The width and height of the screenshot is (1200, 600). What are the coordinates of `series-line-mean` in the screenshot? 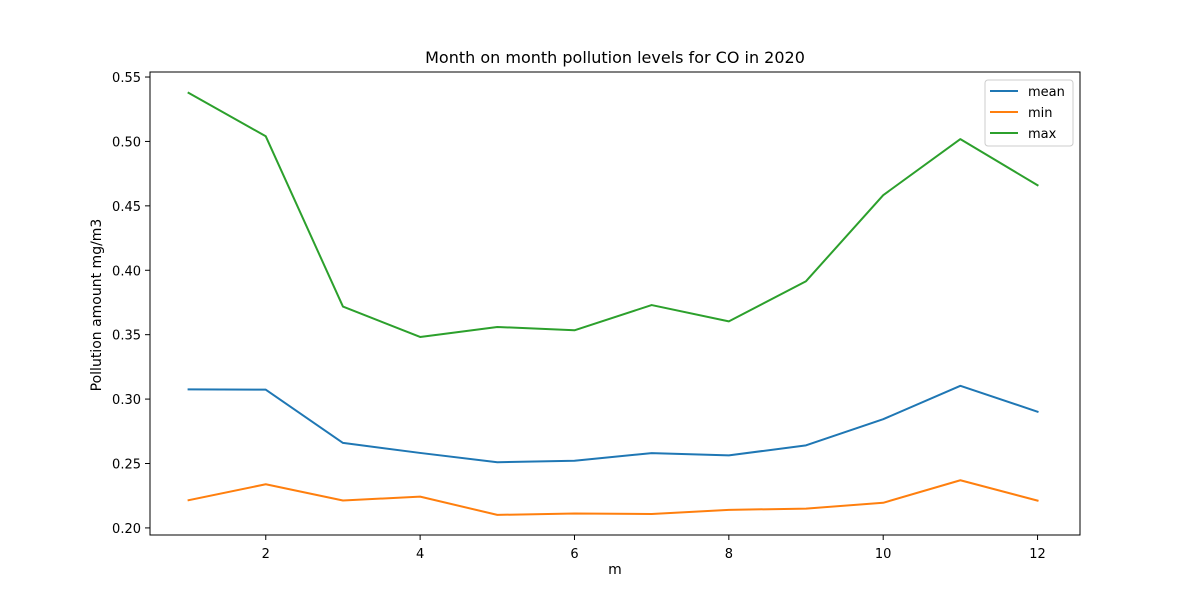 It's located at (613, 424).